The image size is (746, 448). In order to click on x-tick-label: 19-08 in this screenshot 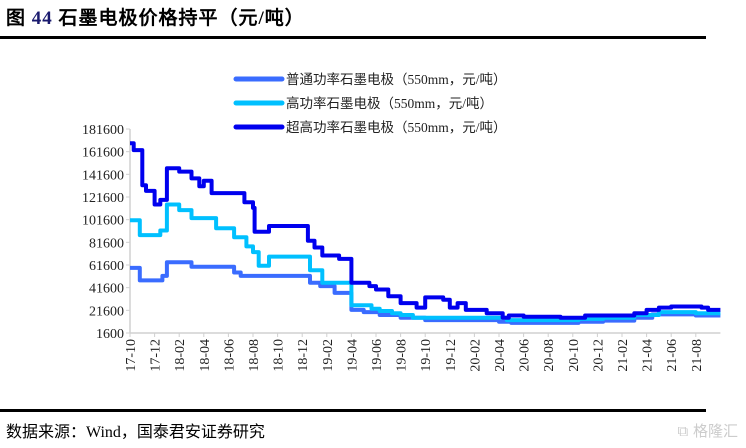, I will do `click(402, 355)`.